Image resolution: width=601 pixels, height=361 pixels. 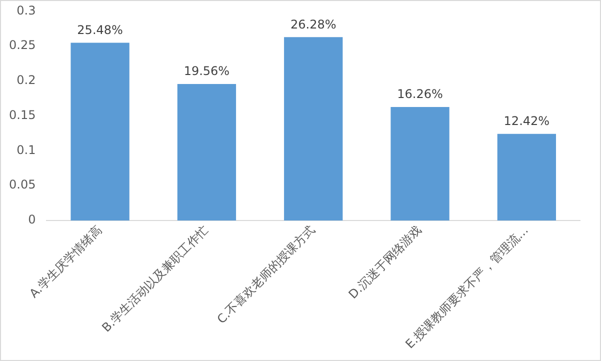 What do you see at coordinates (207, 71) in the screenshot?
I see `data-label: 19.56%` at bounding box center [207, 71].